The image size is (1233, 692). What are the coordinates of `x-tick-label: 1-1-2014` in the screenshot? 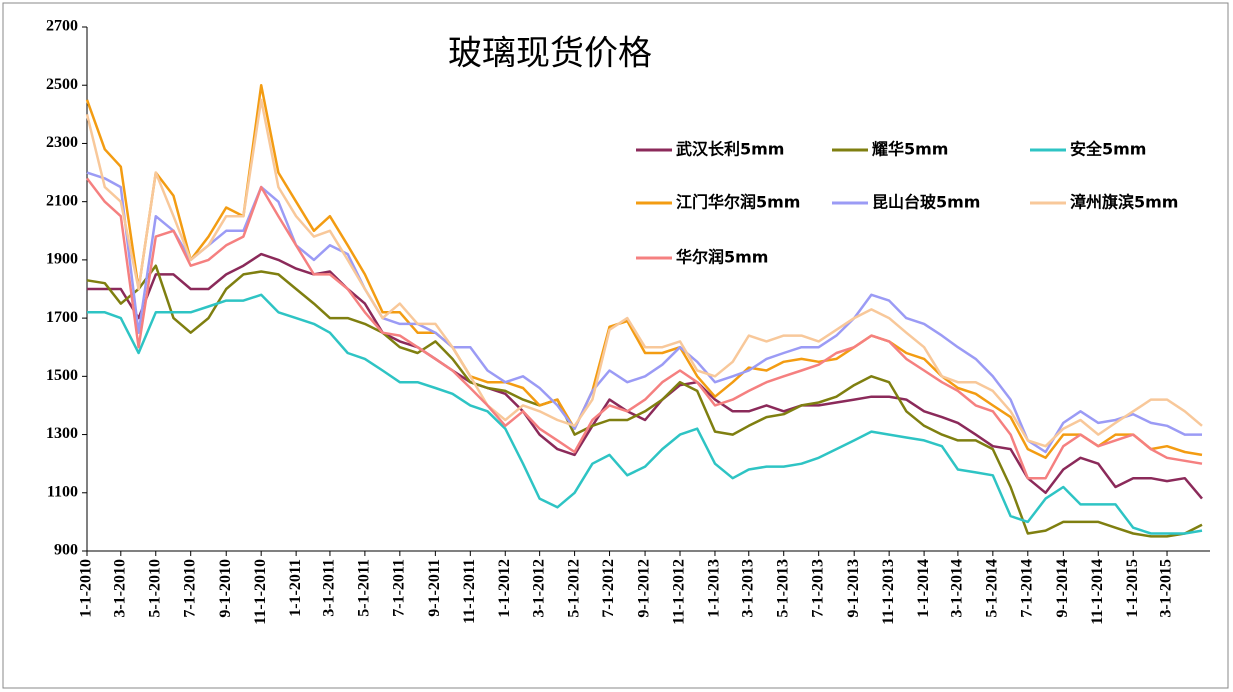 It's located at (923, 588).